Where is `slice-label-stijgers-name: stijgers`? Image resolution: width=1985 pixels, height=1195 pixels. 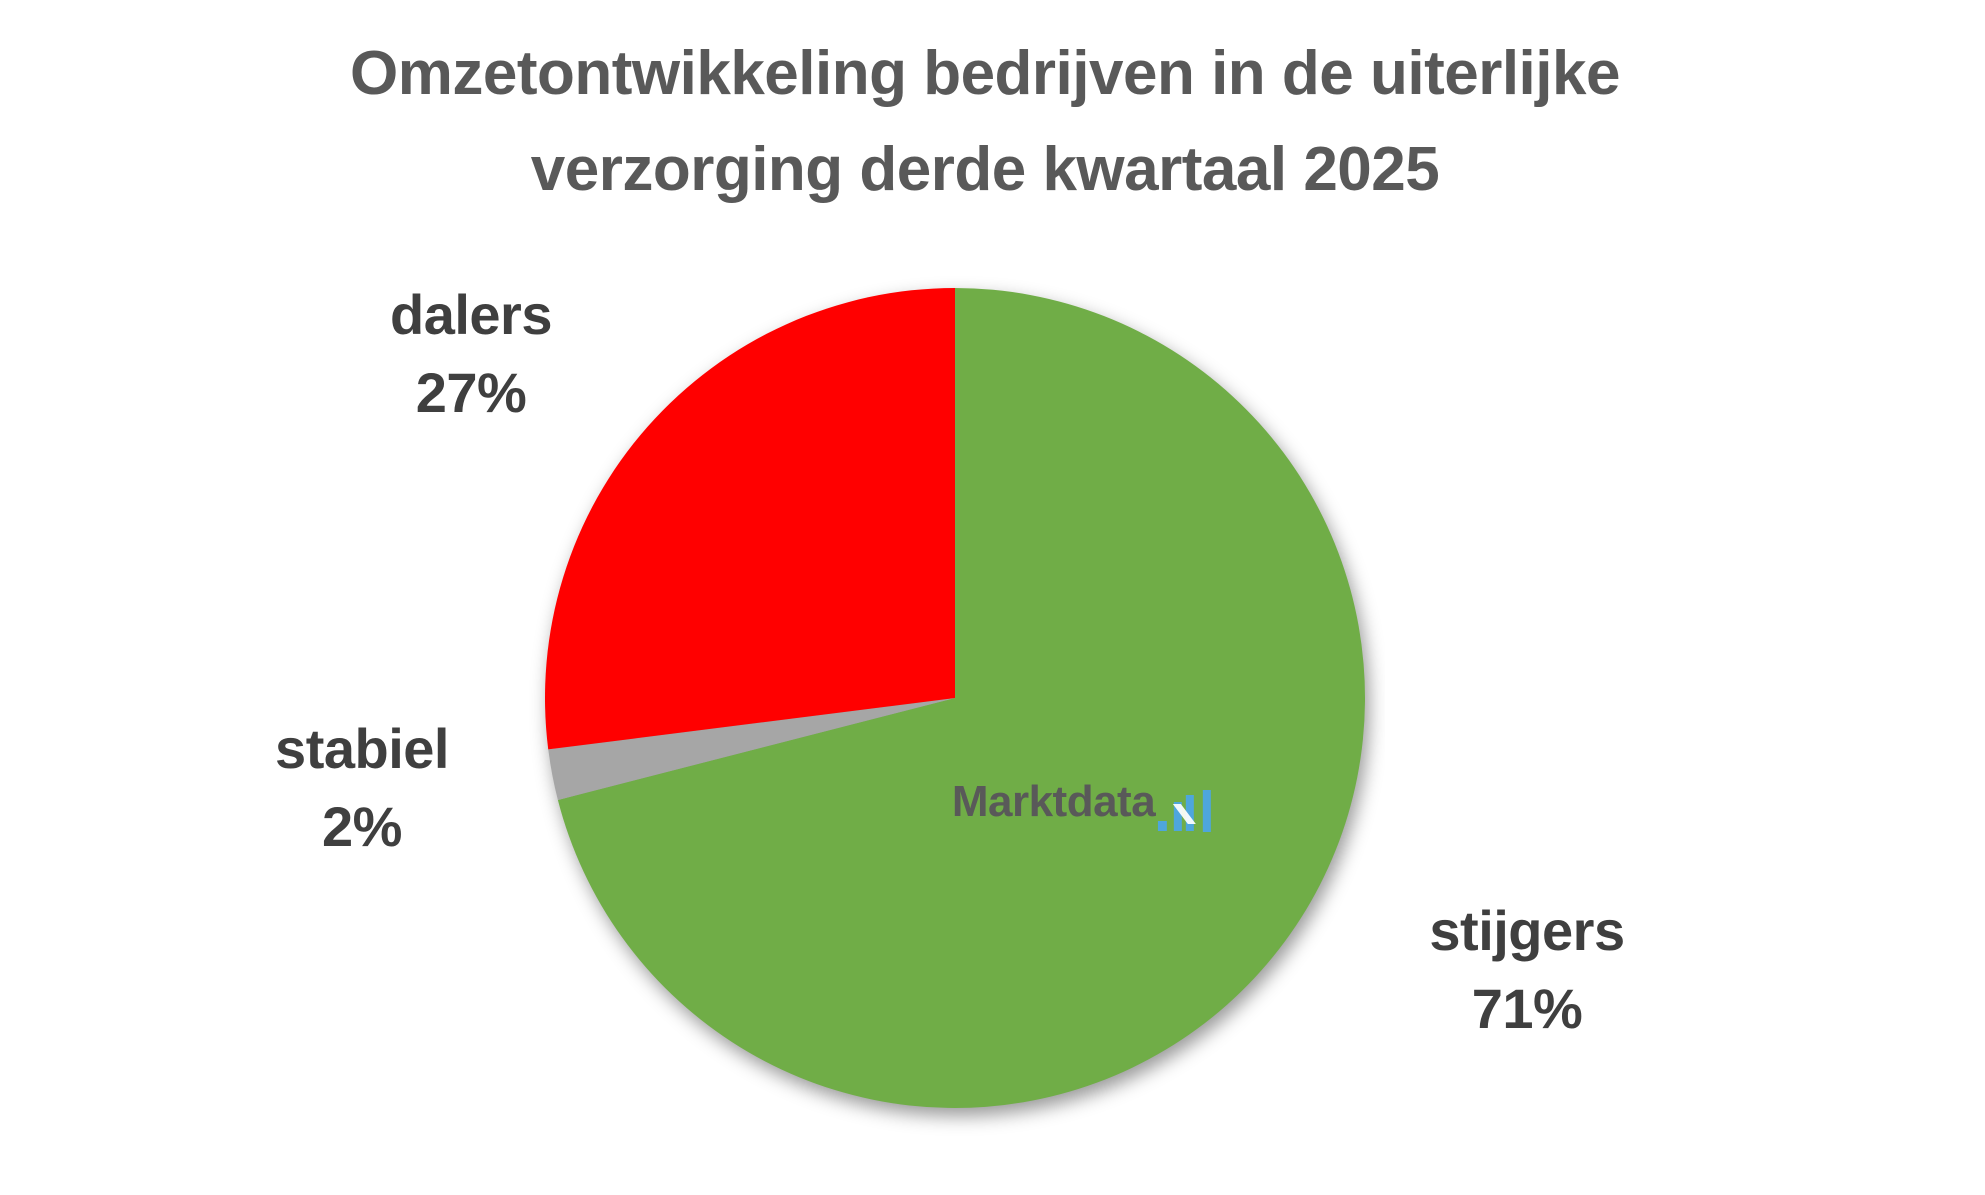 slice-label-stijgers-name: stijgers is located at coordinates (1527, 930).